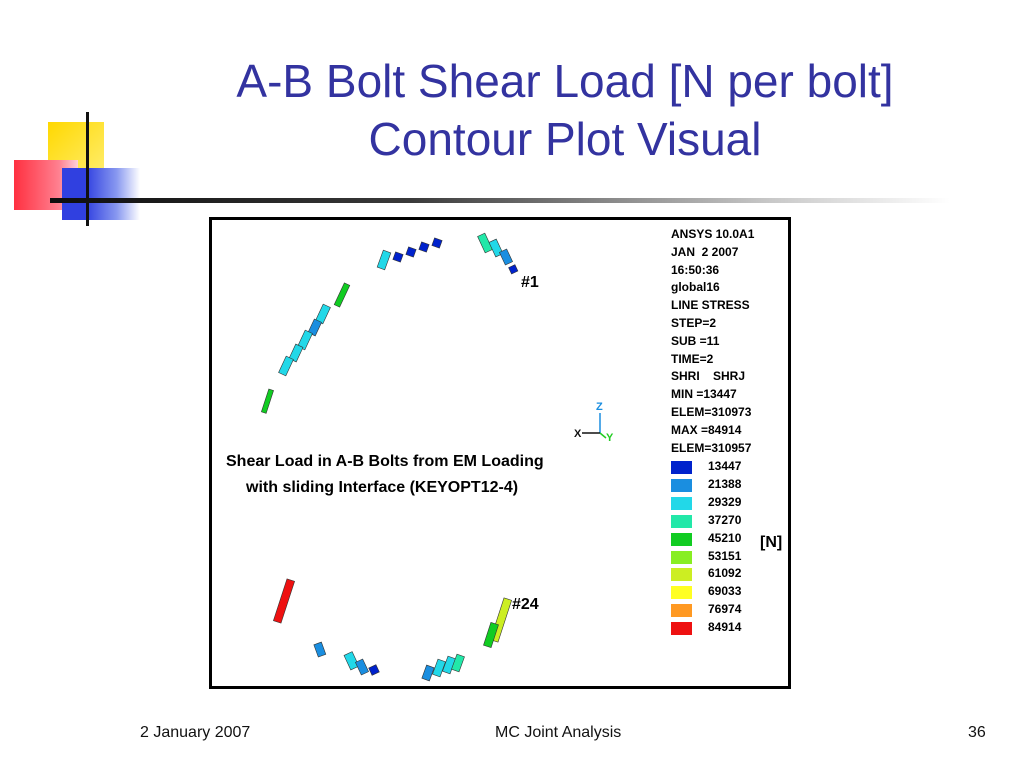 This screenshot has height=768, width=1024. Describe the element at coordinates (711, 447) in the screenshot. I see `ansys-info-line: ELEM=310957` at that location.